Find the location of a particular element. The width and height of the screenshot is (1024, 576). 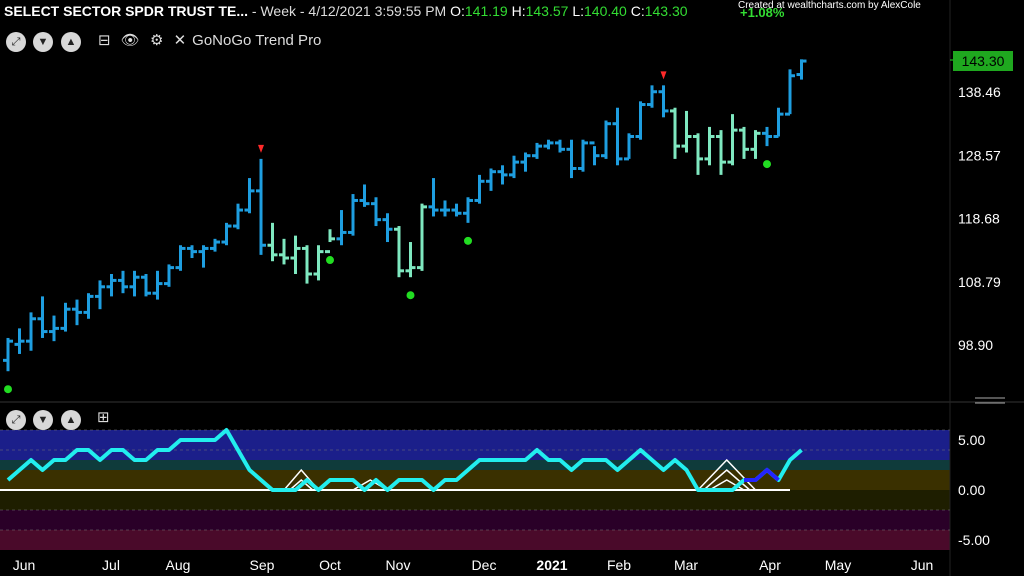

change-percent: +1.08% is located at coordinates (762, 12).